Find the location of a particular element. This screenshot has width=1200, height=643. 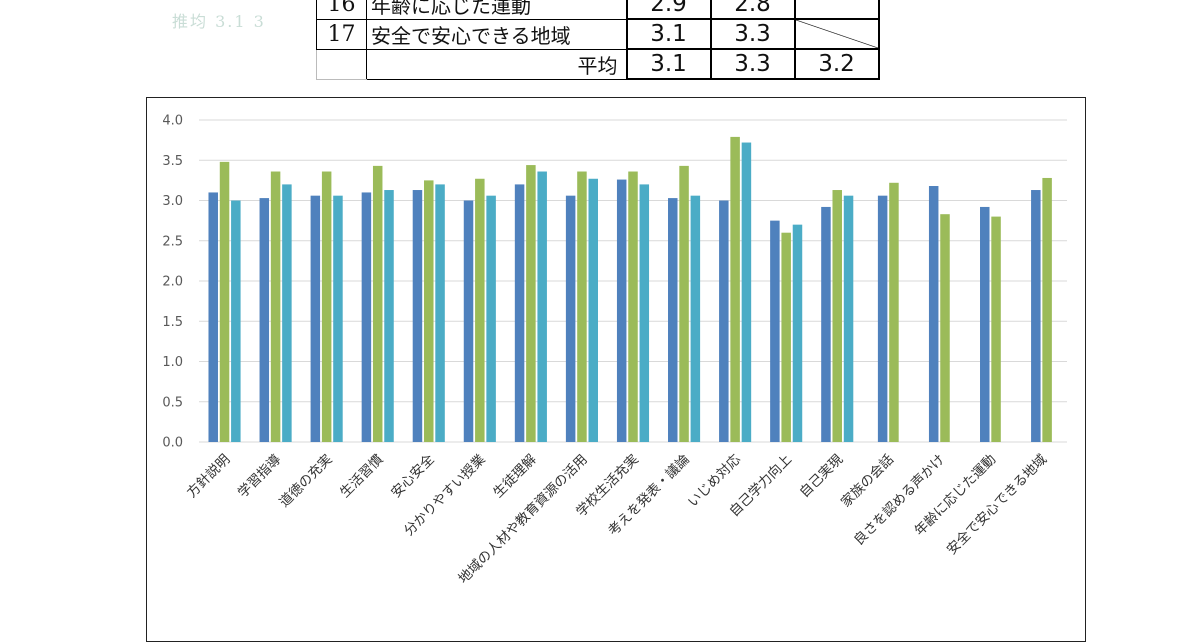

avg-value-2: 3.3 is located at coordinates (752, 64).